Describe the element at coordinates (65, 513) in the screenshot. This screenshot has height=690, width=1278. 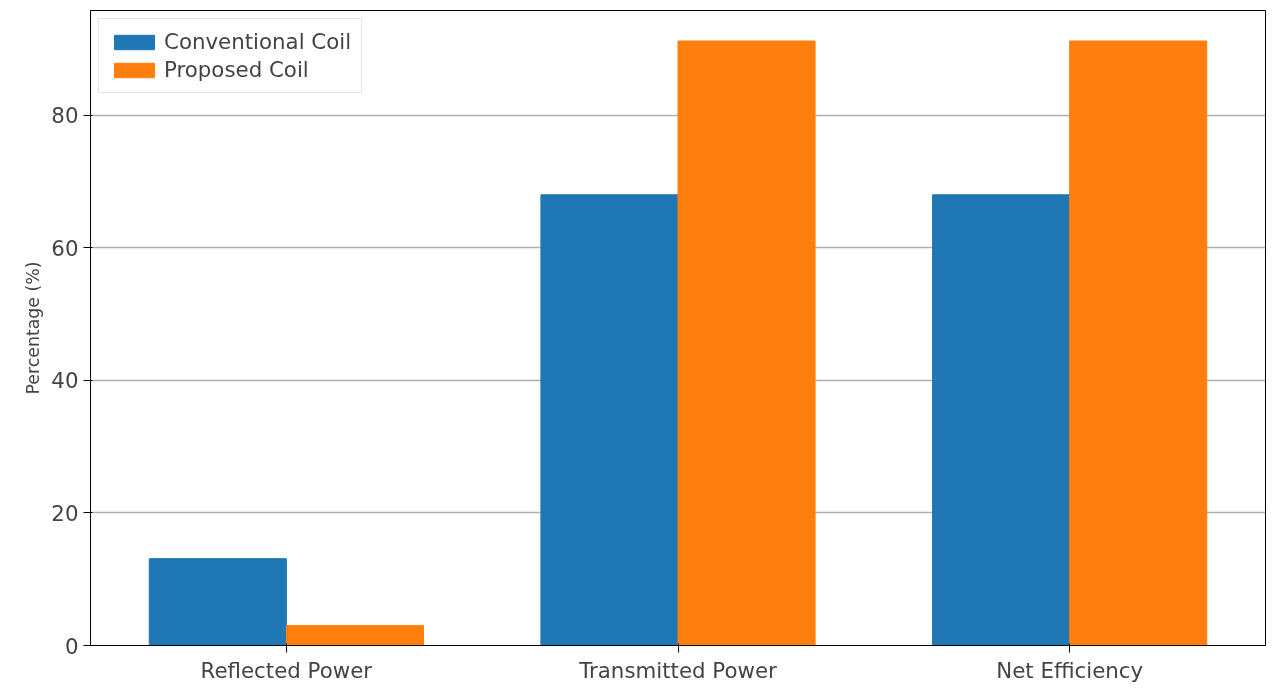
I see `y-tick-label: 20` at that location.